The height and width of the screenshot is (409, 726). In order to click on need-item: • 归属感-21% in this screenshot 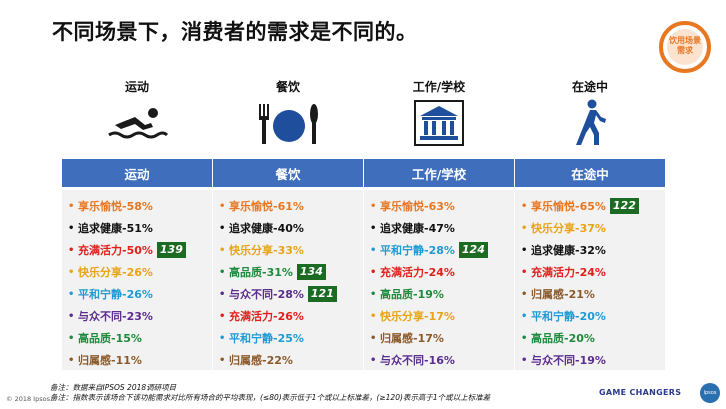, I will do `click(558, 294)`.